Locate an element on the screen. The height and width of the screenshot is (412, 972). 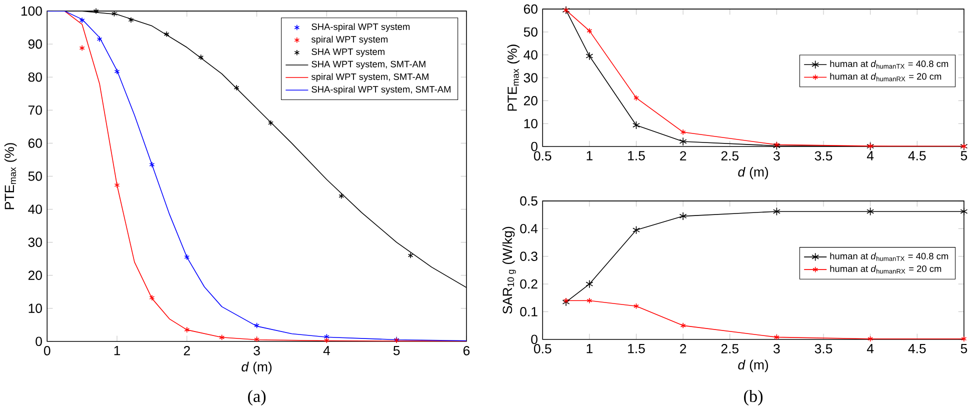
legend-label: SHA WPT system is located at coordinates (348, 53).